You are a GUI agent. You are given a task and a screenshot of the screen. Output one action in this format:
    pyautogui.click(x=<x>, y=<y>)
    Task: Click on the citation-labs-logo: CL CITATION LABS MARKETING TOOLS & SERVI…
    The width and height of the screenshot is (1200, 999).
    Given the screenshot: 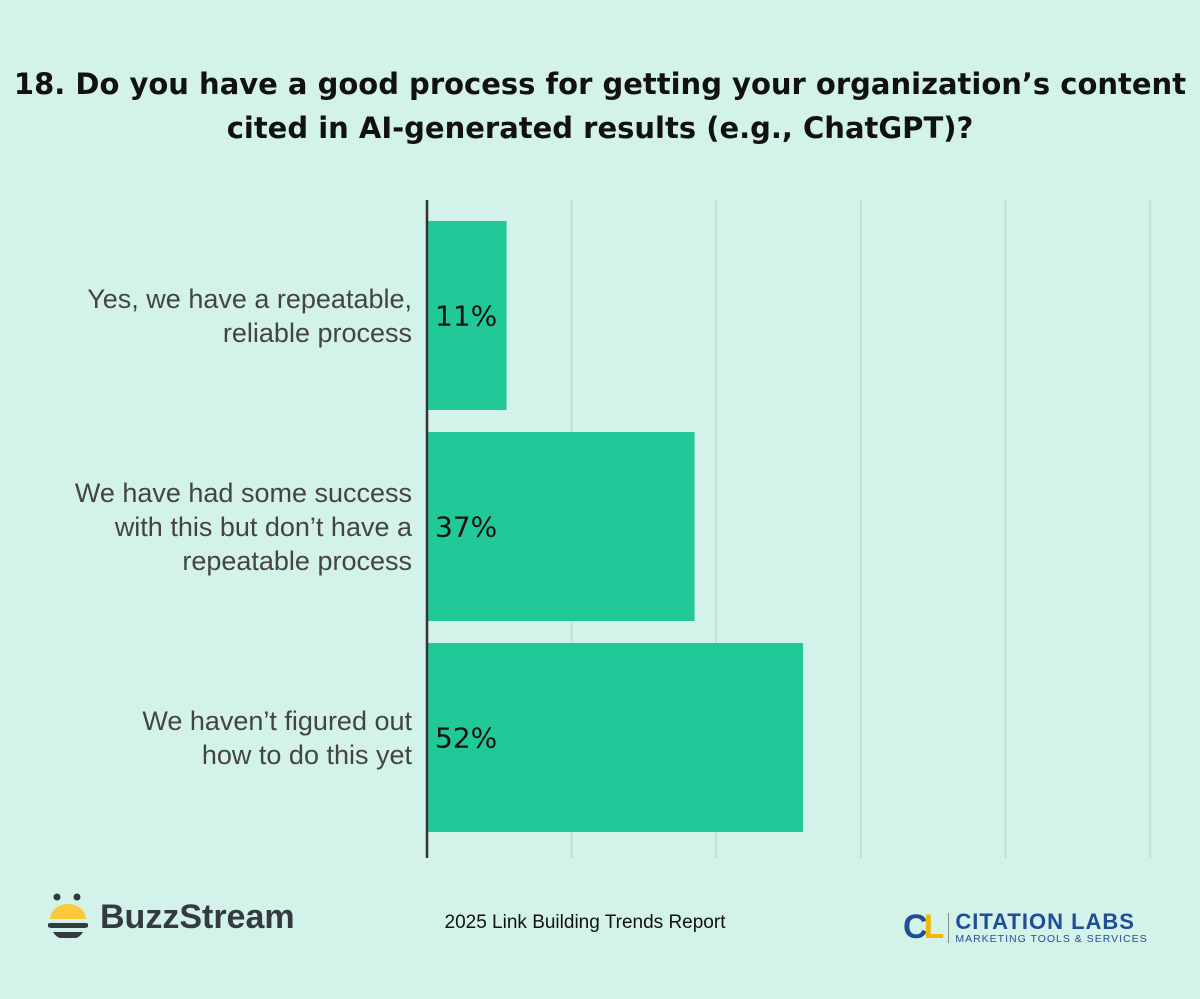 What is the action you would take?
    pyautogui.click(x=1025, y=927)
    